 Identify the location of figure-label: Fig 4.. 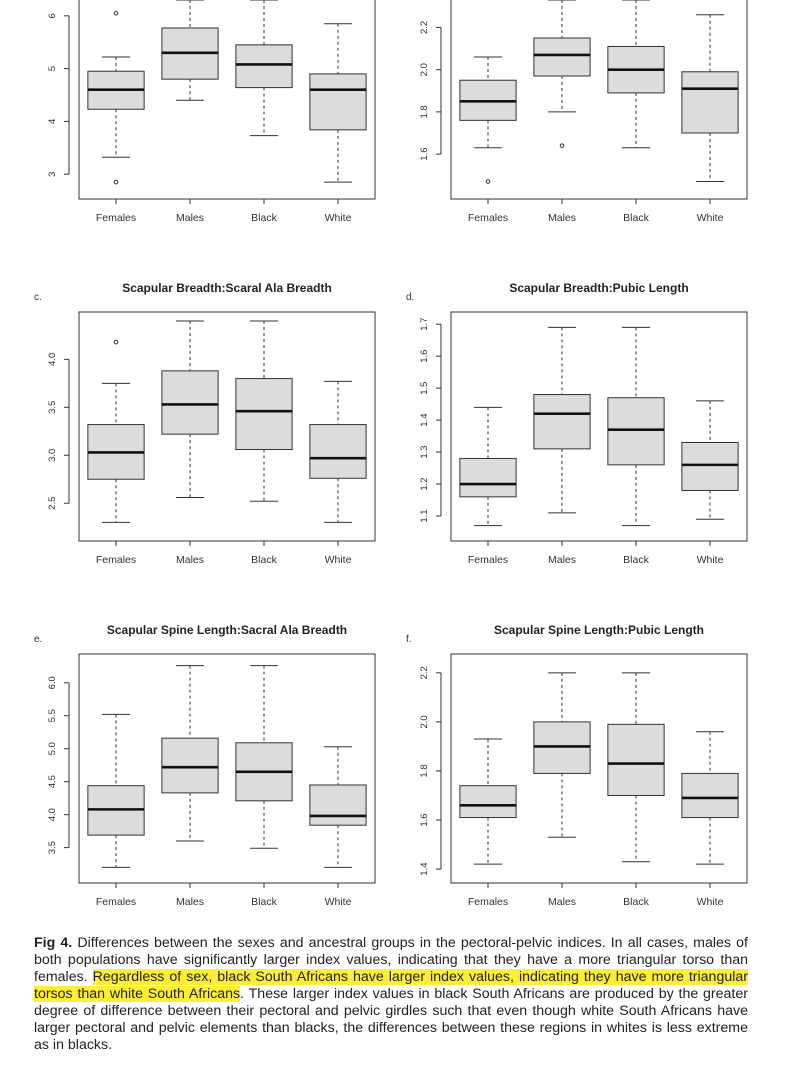
(53, 943).